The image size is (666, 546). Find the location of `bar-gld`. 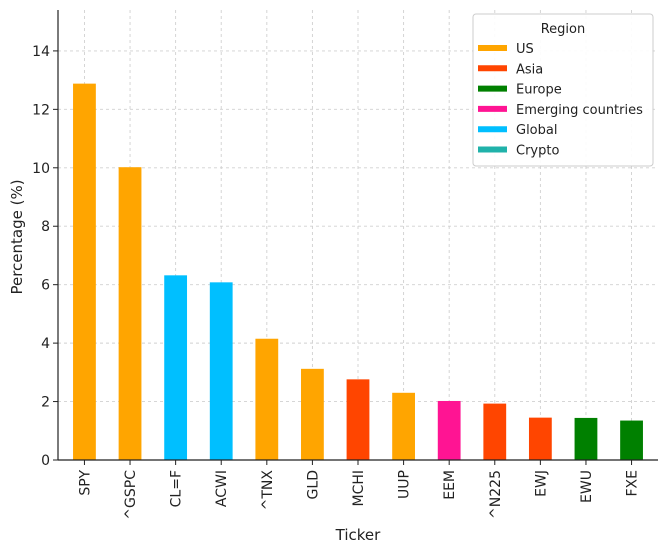

bar-gld is located at coordinates (312, 414).